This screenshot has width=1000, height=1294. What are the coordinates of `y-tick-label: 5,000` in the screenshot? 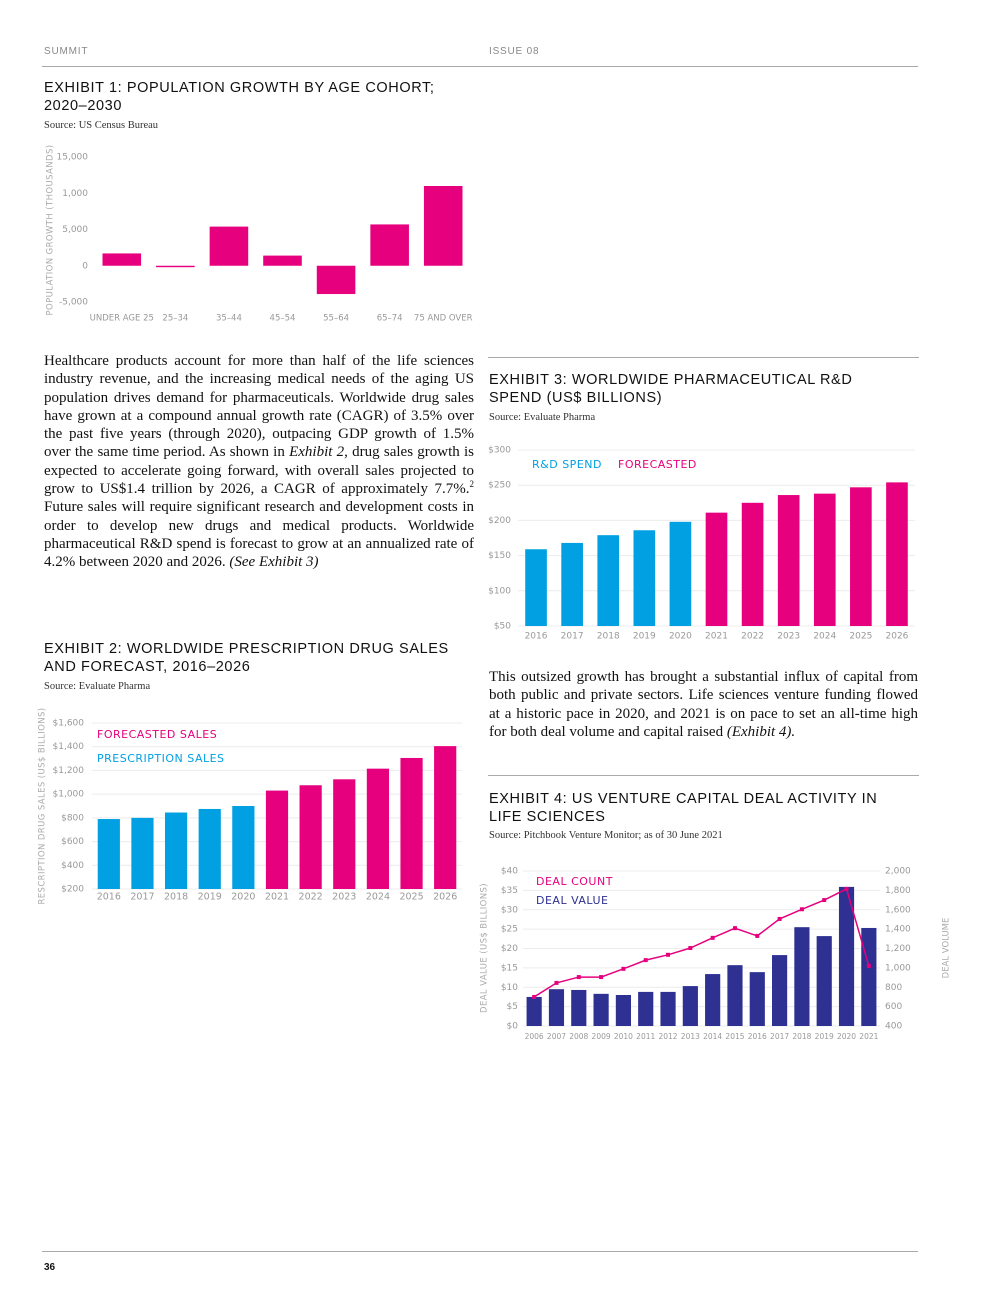 It's located at (75, 230).